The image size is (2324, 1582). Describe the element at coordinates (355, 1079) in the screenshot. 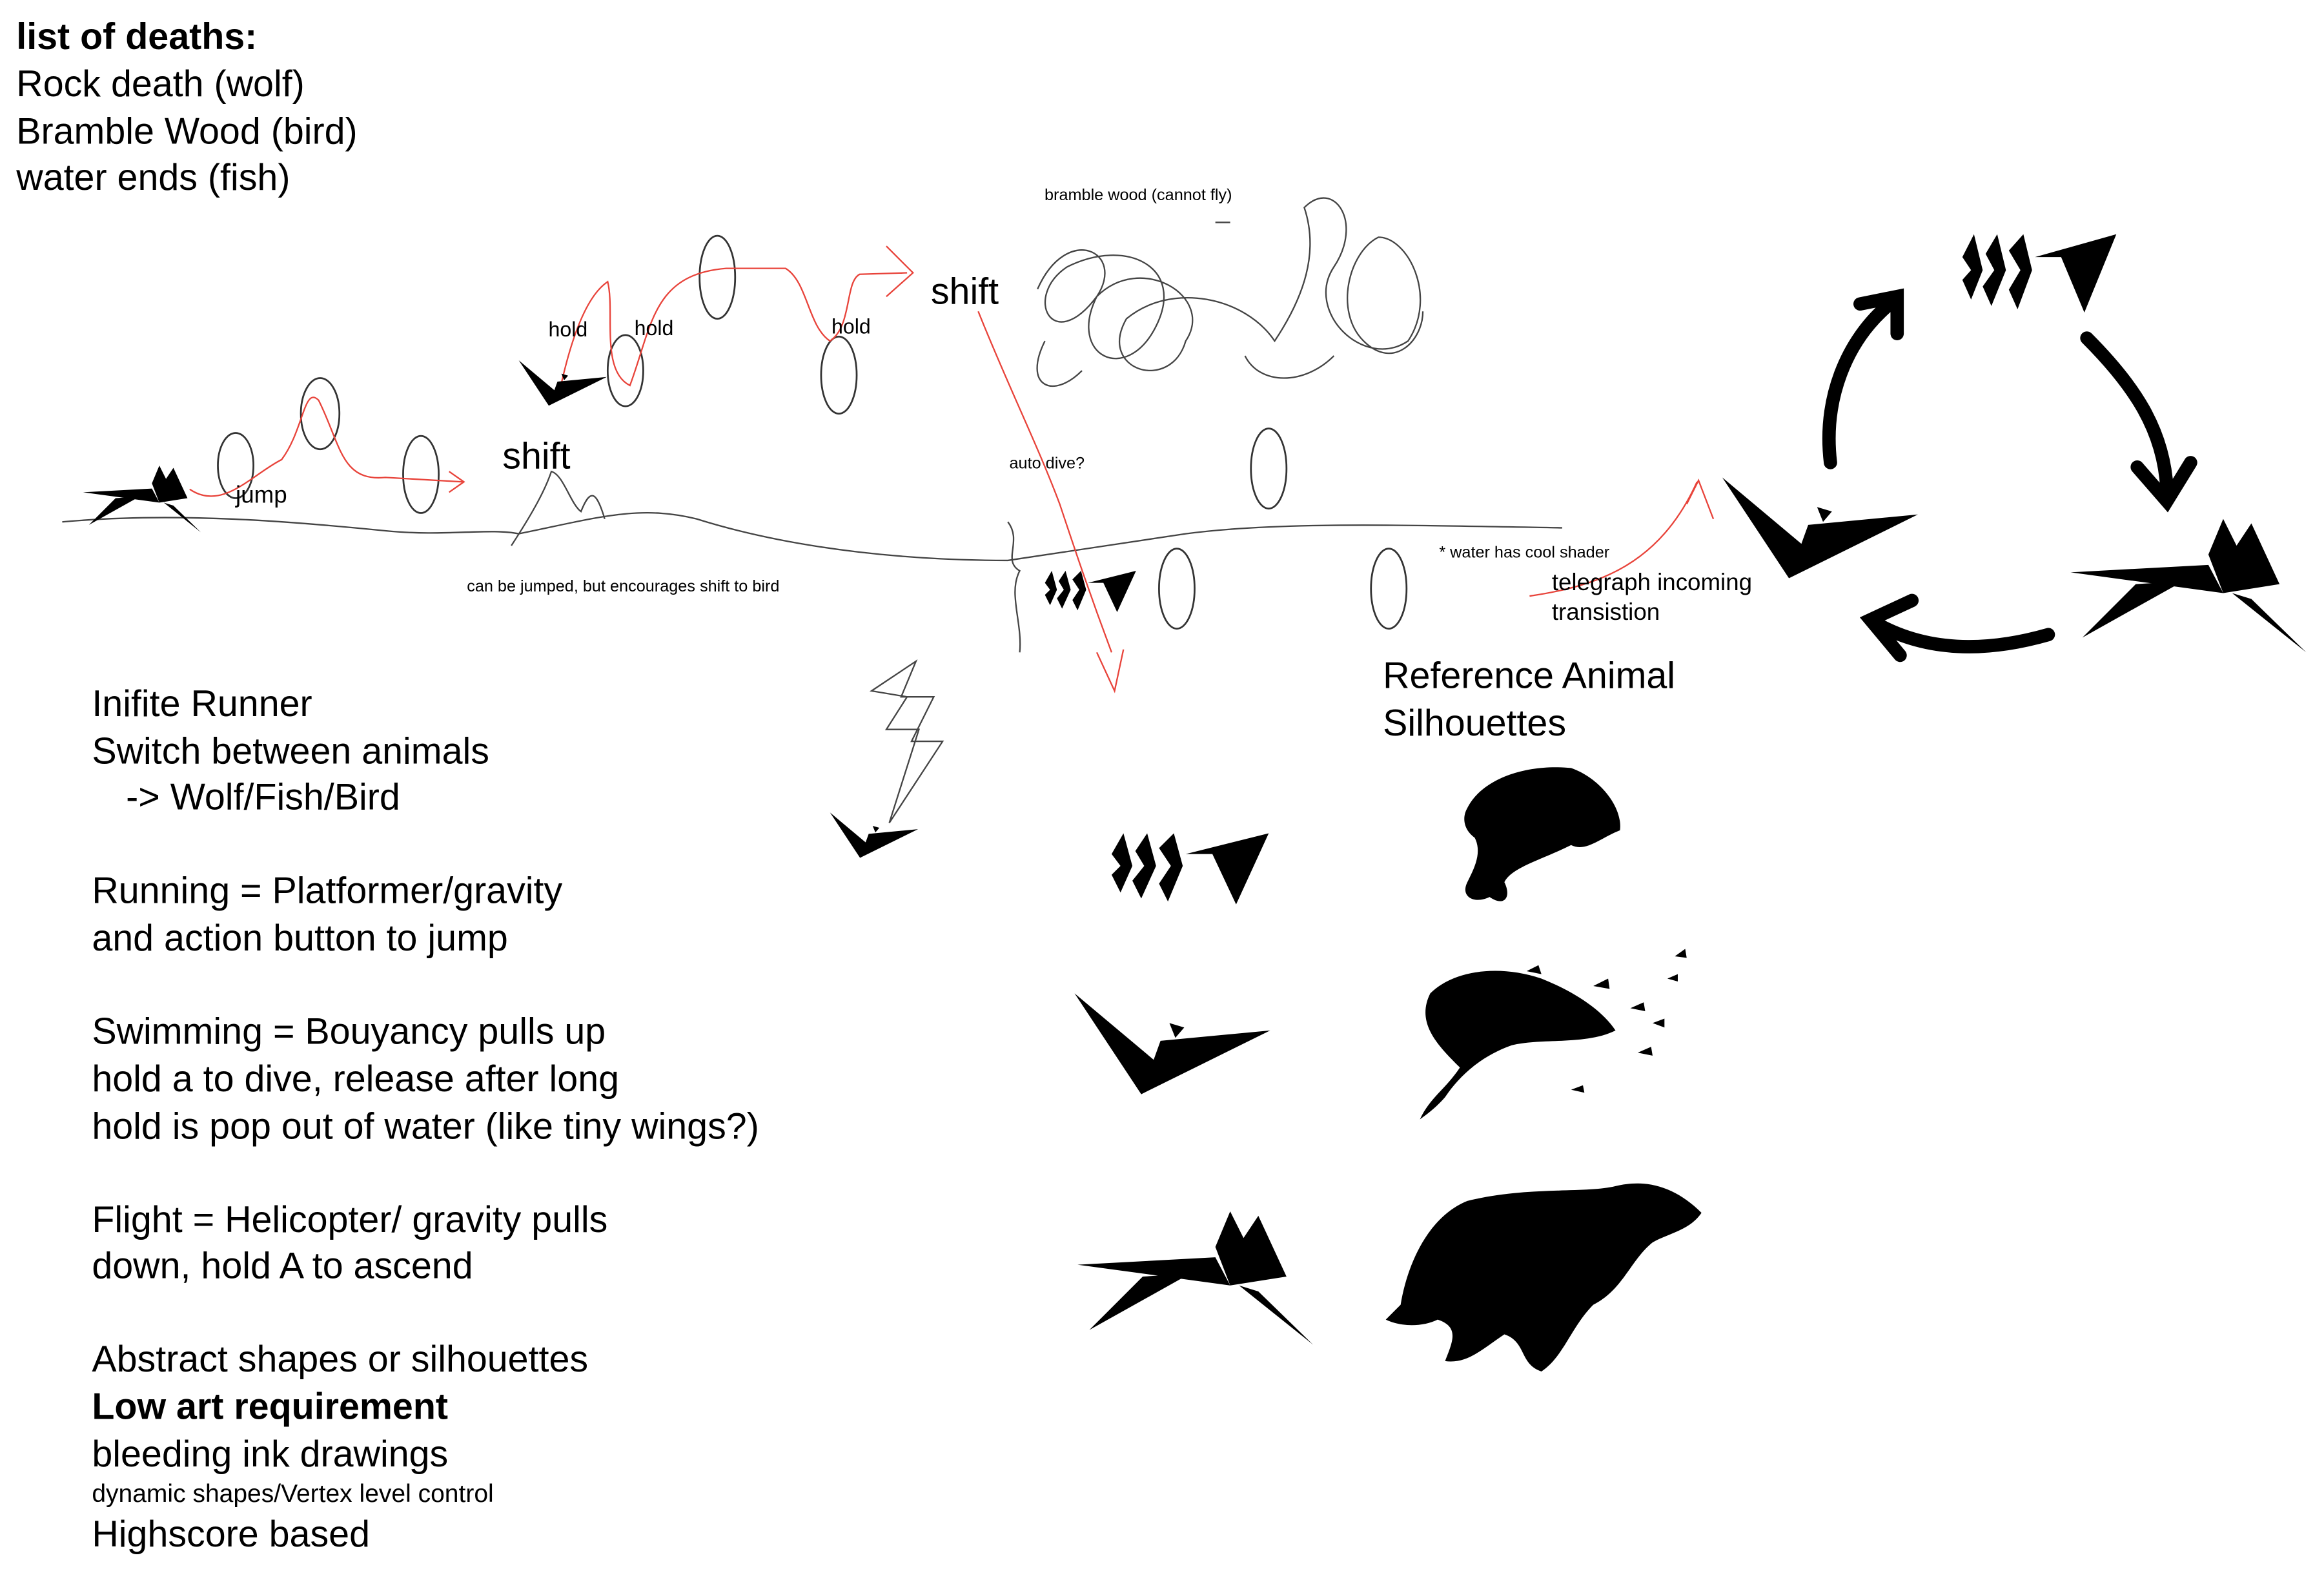

I see `note-line: hold a to dive, release after long` at that location.